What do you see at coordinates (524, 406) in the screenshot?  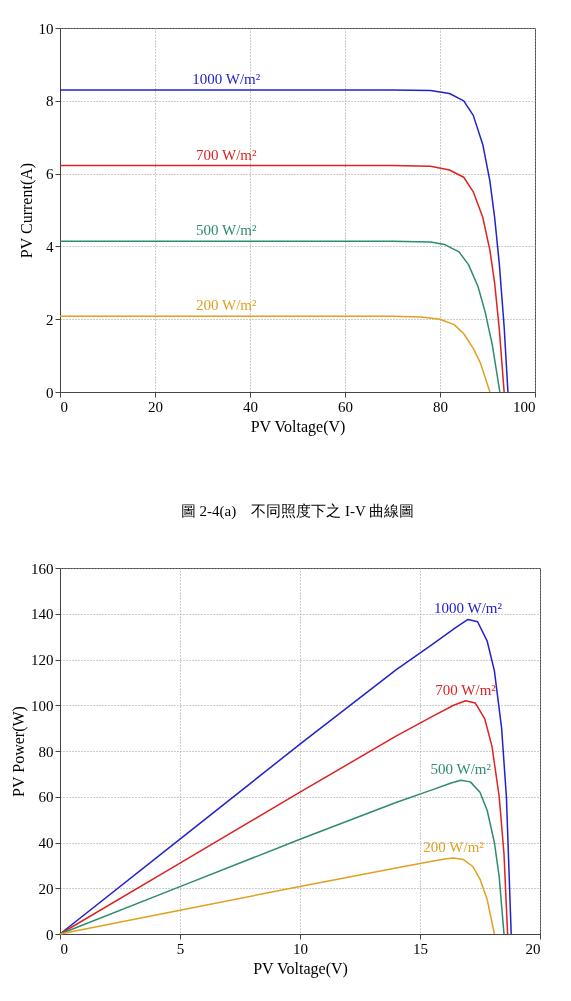 I see `x-tick-label: 100` at bounding box center [524, 406].